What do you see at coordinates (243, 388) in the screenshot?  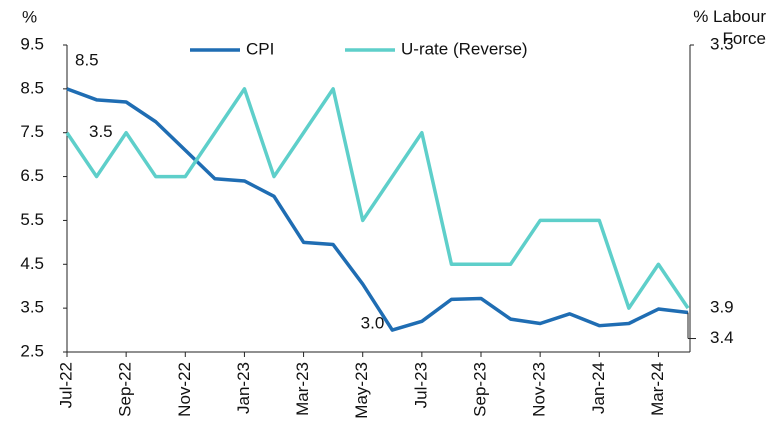 I see `x-tick-label: Jan-23` at bounding box center [243, 388].